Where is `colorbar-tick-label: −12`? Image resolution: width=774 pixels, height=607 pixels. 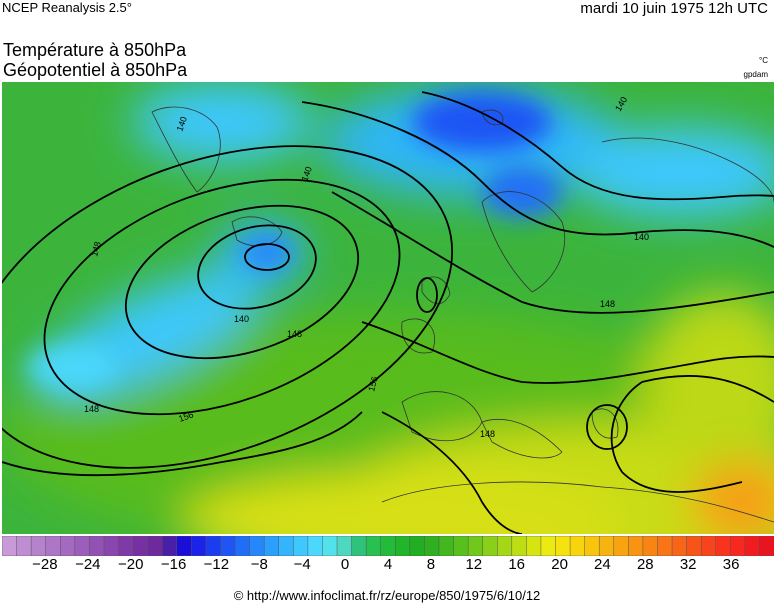 colorbar-tick-label: −12 is located at coordinates (216, 564).